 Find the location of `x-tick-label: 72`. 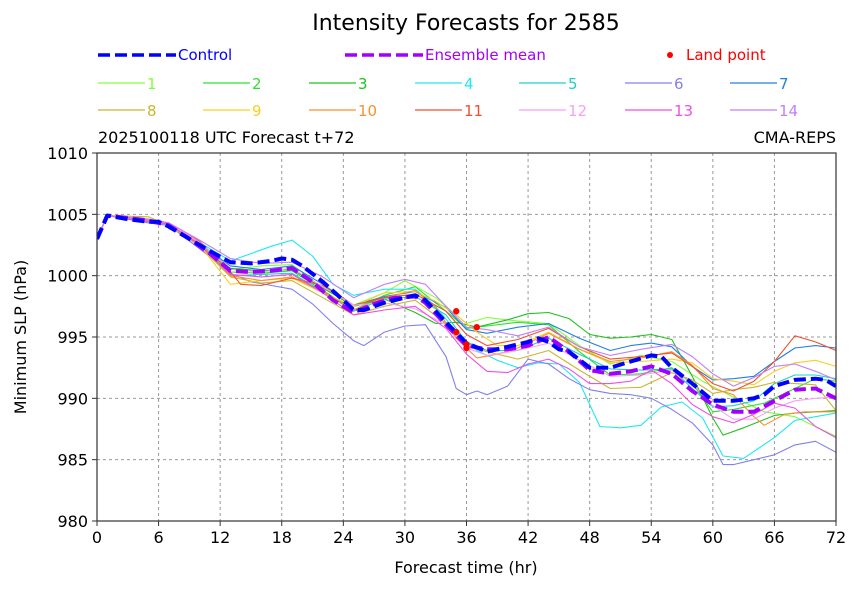

x-tick-label: 72 is located at coordinates (836, 537).